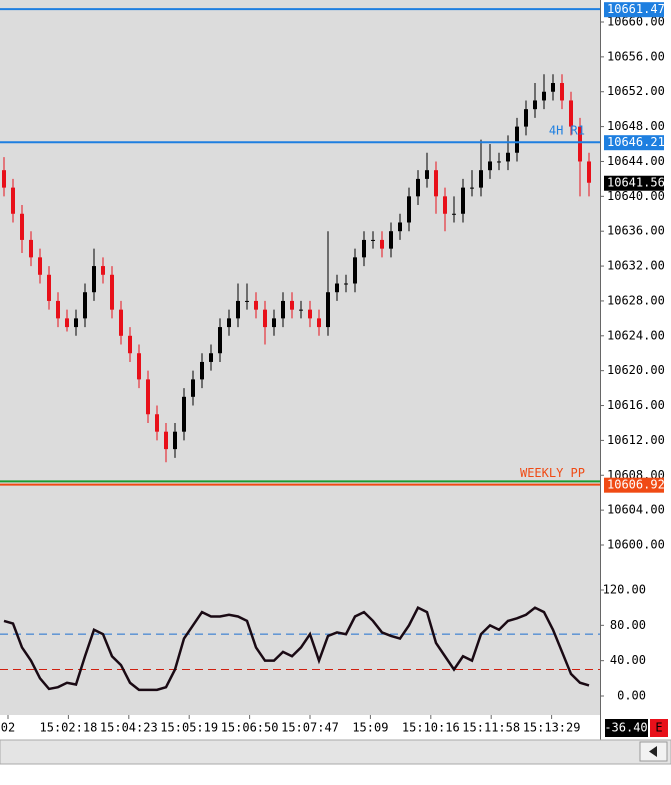 This screenshot has width=671, height=785. What do you see at coordinates (628, 625) in the screenshot?
I see `osc-tick-label: 80.00` at bounding box center [628, 625].